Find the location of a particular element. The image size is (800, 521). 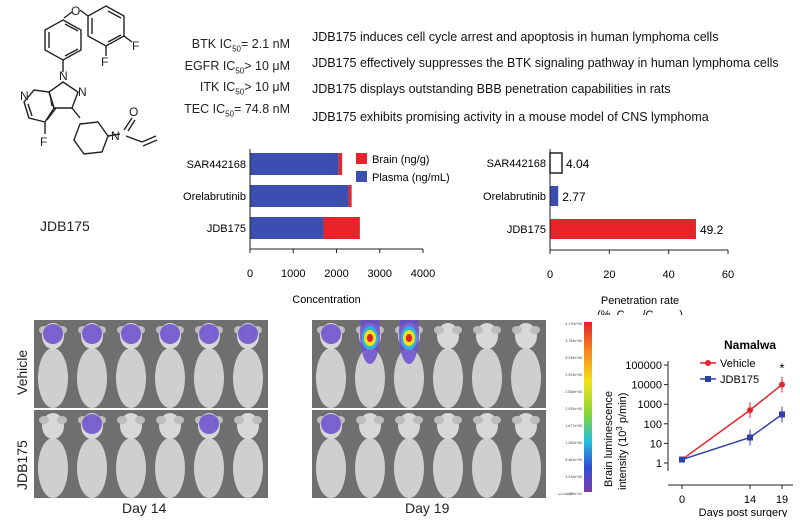

value-label: 49.2 is located at coordinates (712, 230).